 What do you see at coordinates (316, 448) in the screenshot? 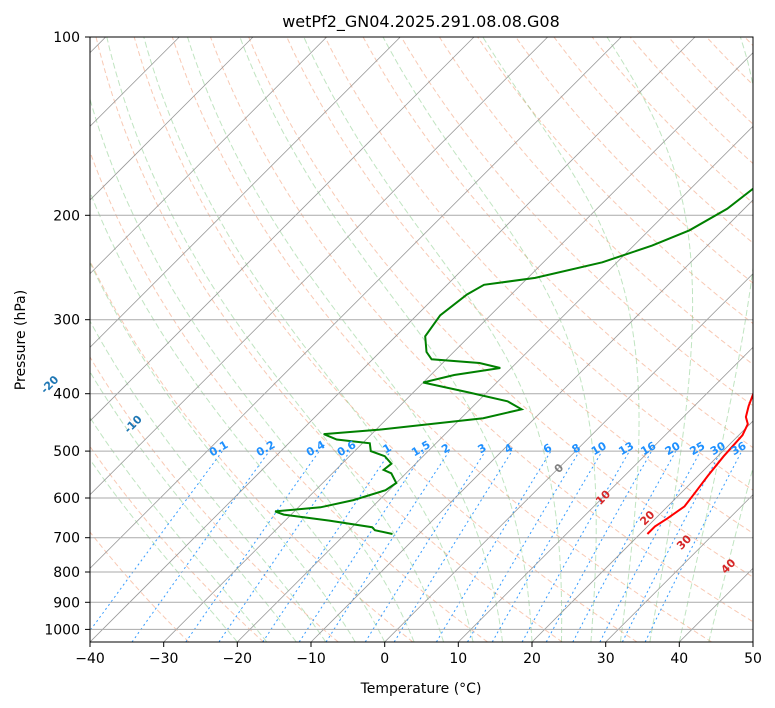
I see `mixing-ratio-label: 0.4` at bounding box center [316, 448].